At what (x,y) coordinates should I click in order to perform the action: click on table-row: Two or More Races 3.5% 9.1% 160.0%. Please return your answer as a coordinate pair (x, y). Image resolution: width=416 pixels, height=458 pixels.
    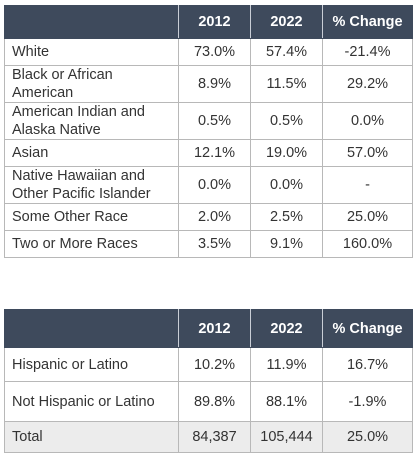
    Looking at the image, I should click on (208, 244).